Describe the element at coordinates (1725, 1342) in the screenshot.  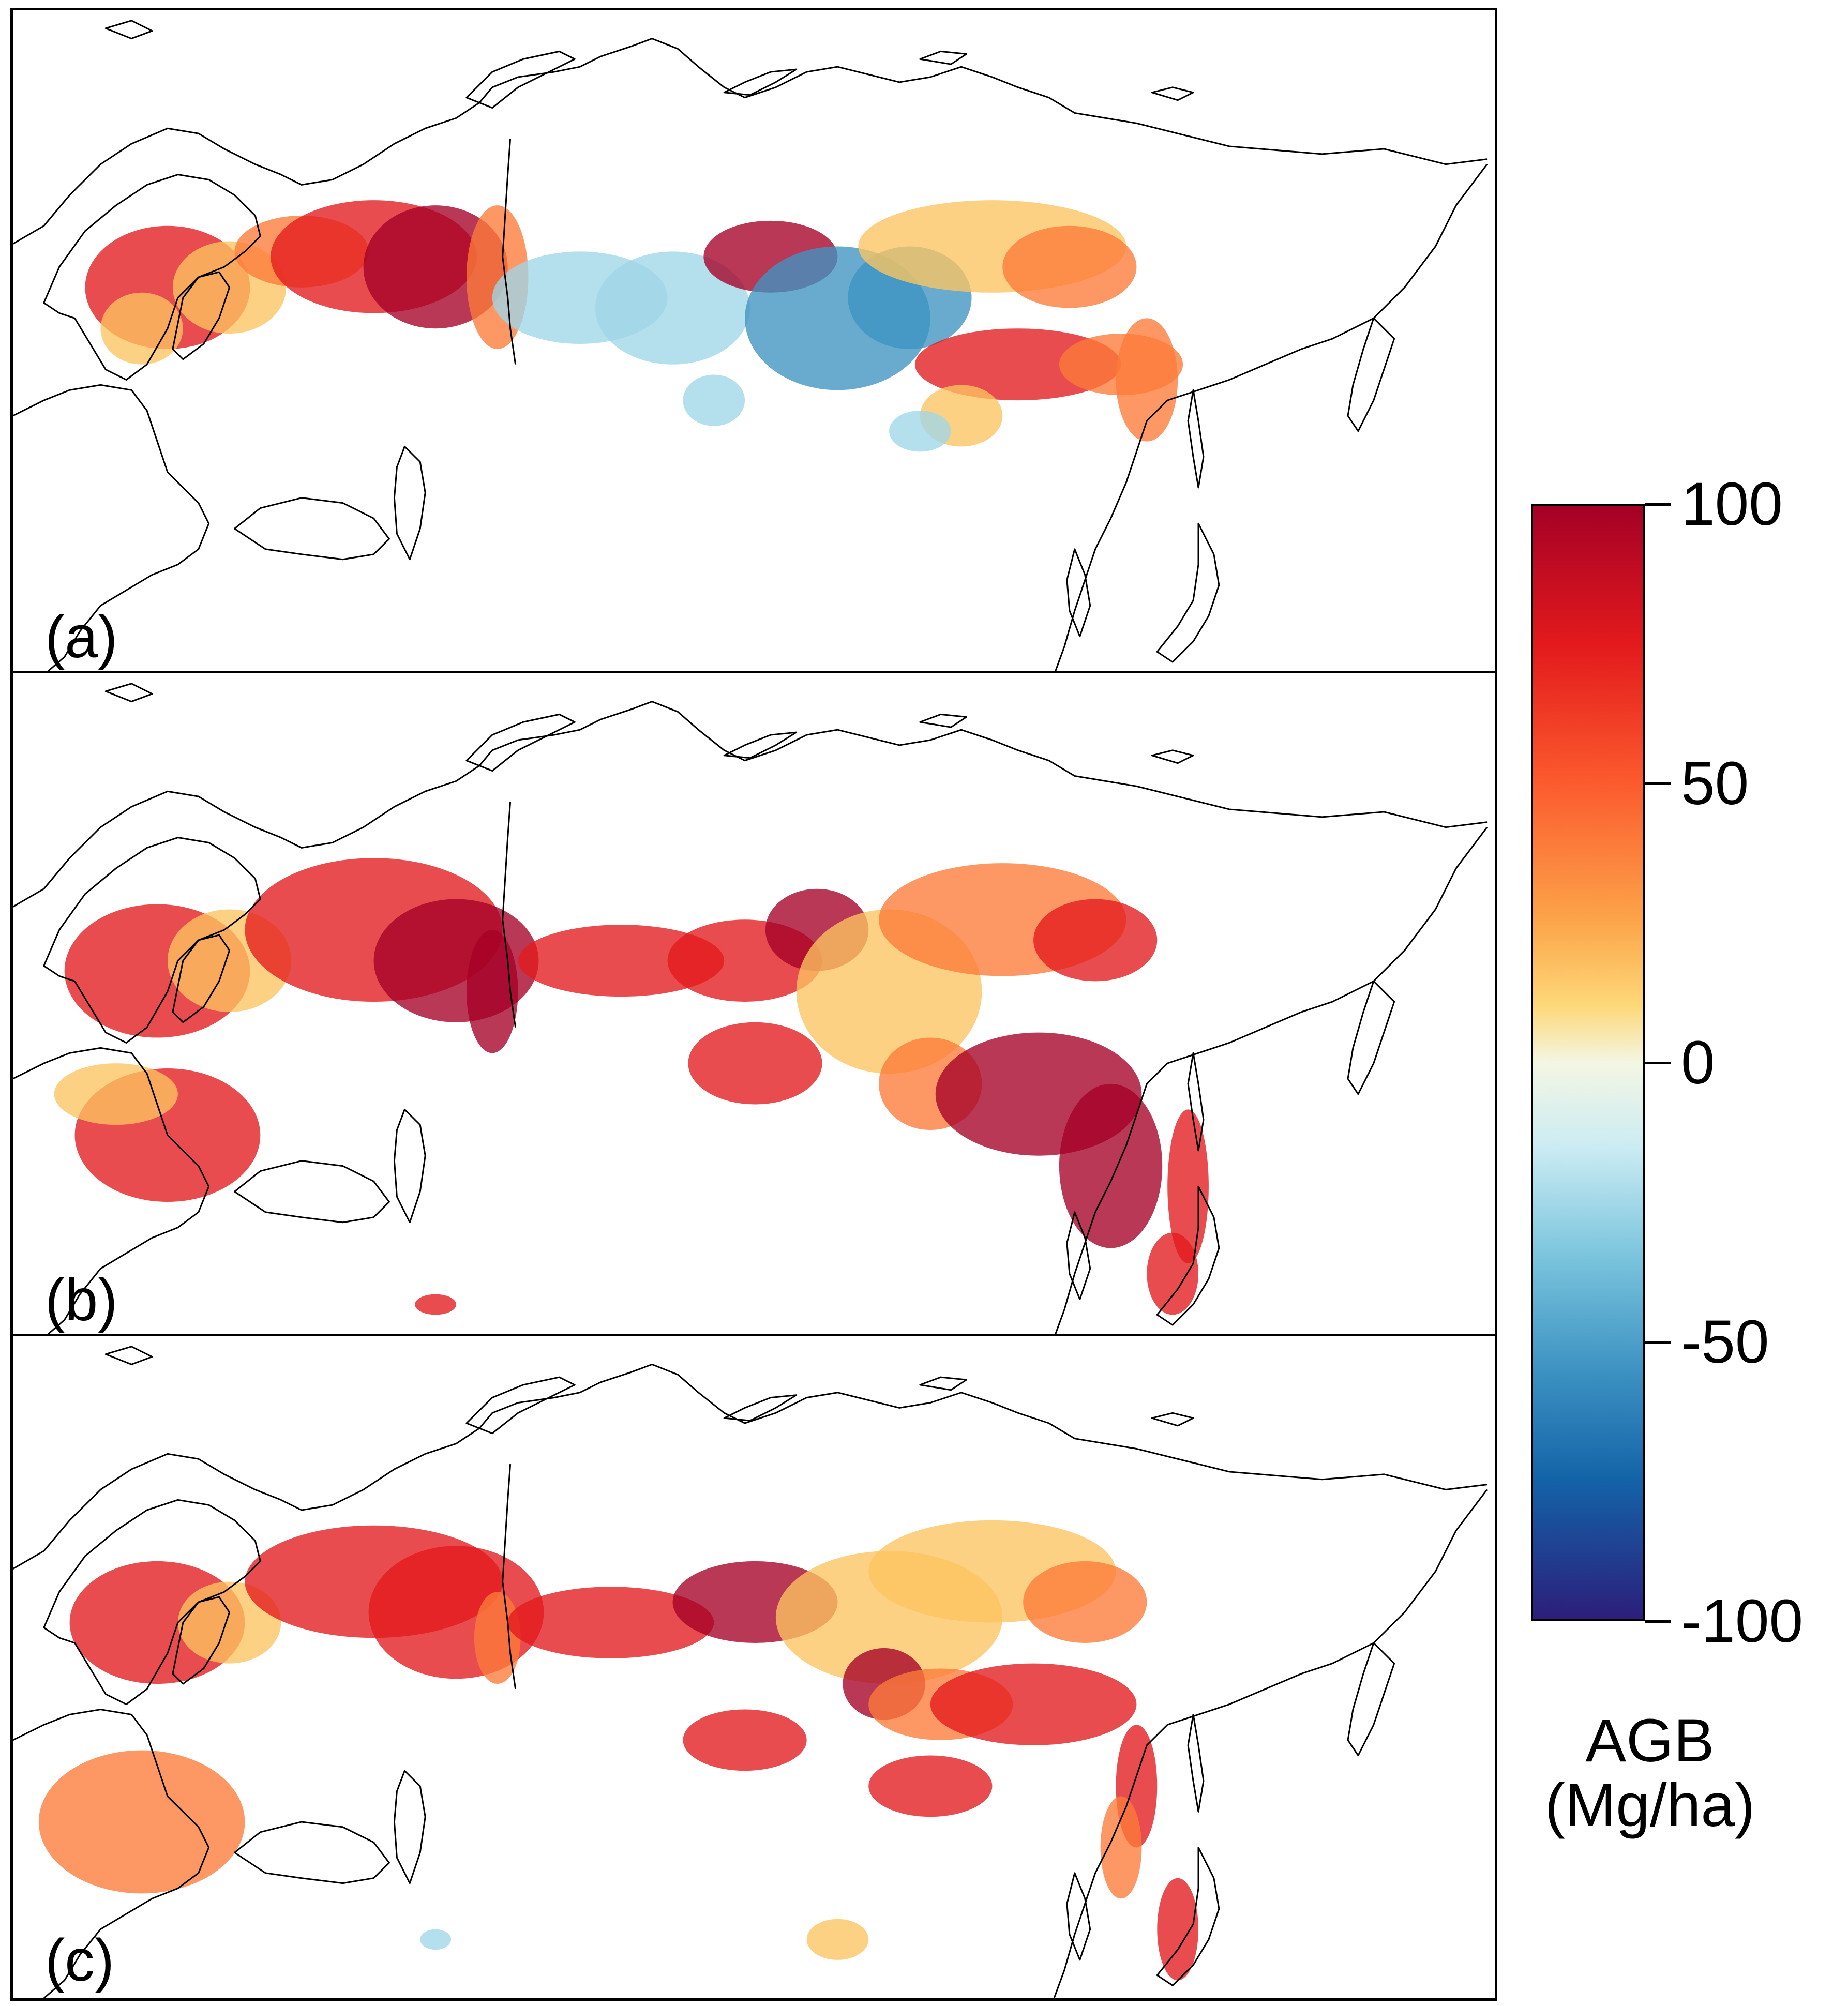
I see `colorbar-tick-label: -50` at that location.